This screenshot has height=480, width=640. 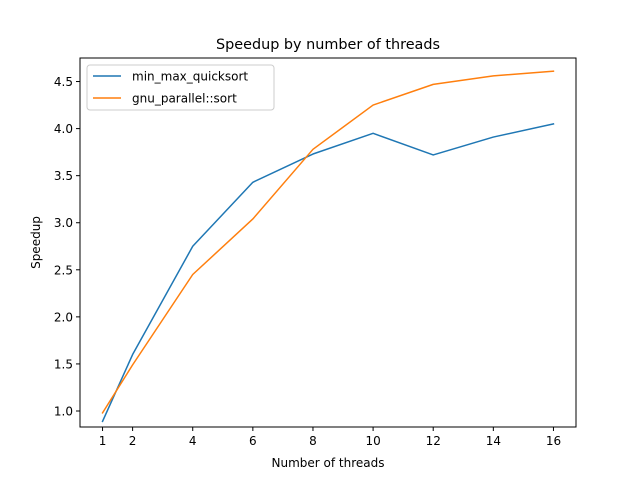 What do you see at coordinates (190, 77) in the screenshot?
I see `legend-label: min_max_quicksort` at bounding box center [190, 77].